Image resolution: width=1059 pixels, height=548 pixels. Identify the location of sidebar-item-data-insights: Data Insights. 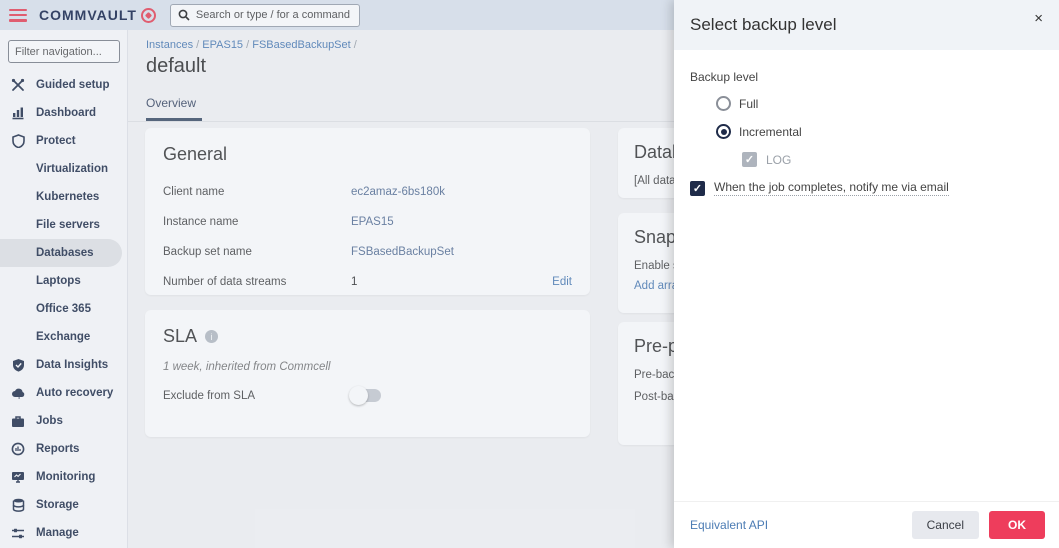
(63, 365).